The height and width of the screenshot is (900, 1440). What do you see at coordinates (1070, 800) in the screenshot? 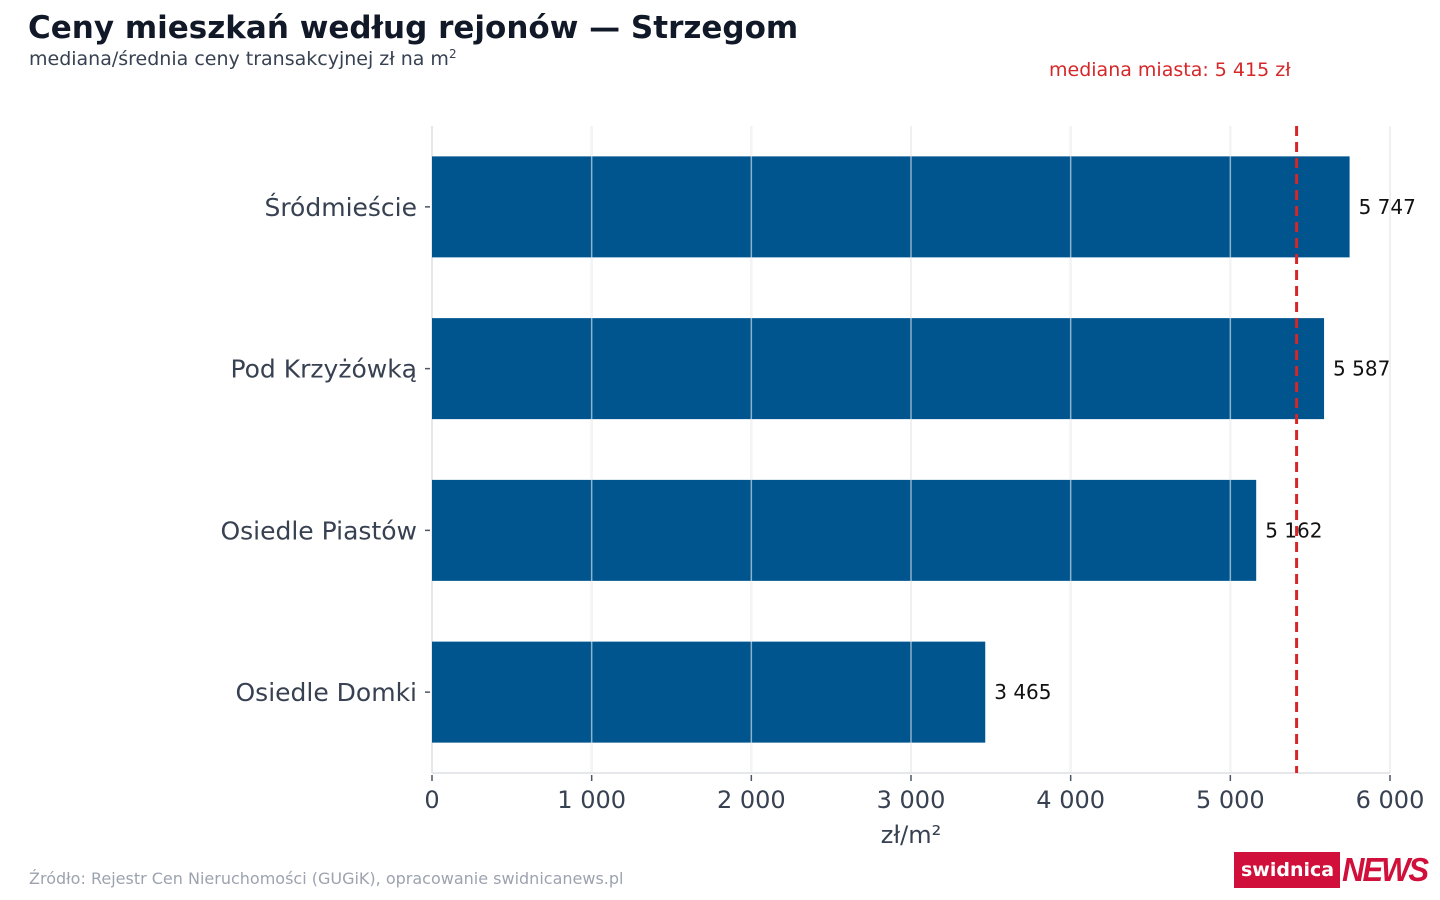
I see `x-tick-label-4: 4 000` at bounding box center [1070, 800].